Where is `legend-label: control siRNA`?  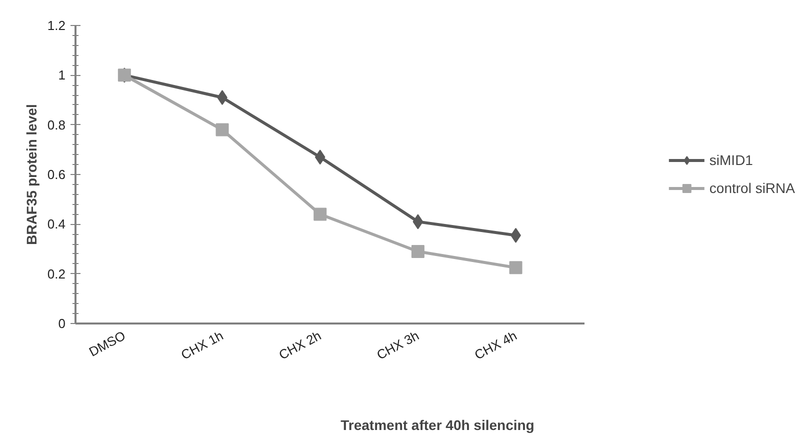
legend-label: control siRNA is located at coordinates (752, 188).